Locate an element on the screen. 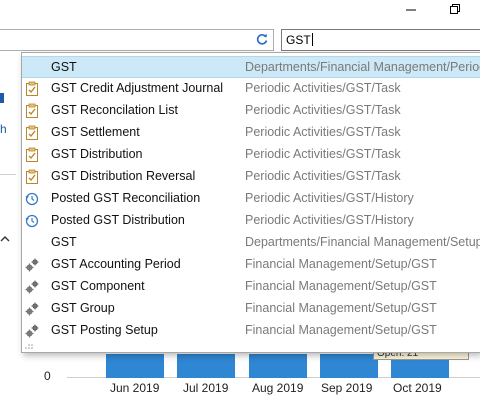 Image resolution: width=480 pixels, height=401 pixels. x-tick-label: Jul 2019 is located at coordinates (206, 388).